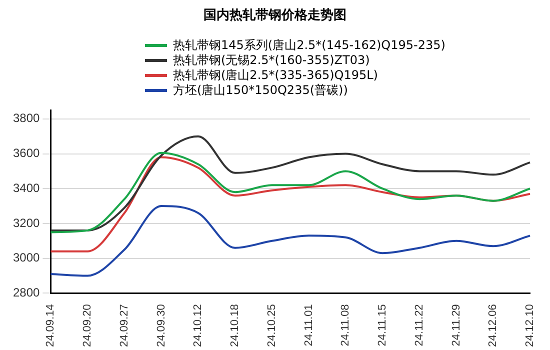 The height and width of the screenshot is (350, 550). Describe the element at coordinates (382, 325) in the screenshot. I see `x-tick-label: 24.11.15` at that location.